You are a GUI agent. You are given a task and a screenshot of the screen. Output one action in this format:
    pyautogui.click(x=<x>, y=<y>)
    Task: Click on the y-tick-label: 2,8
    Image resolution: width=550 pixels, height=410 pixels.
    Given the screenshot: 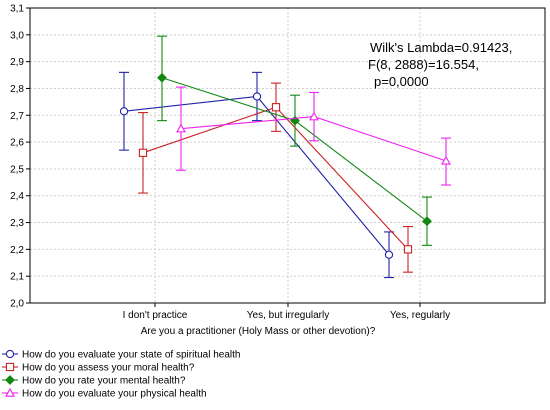 What is the action you would take?
    pyautogui.click(x=17, y=89)
    